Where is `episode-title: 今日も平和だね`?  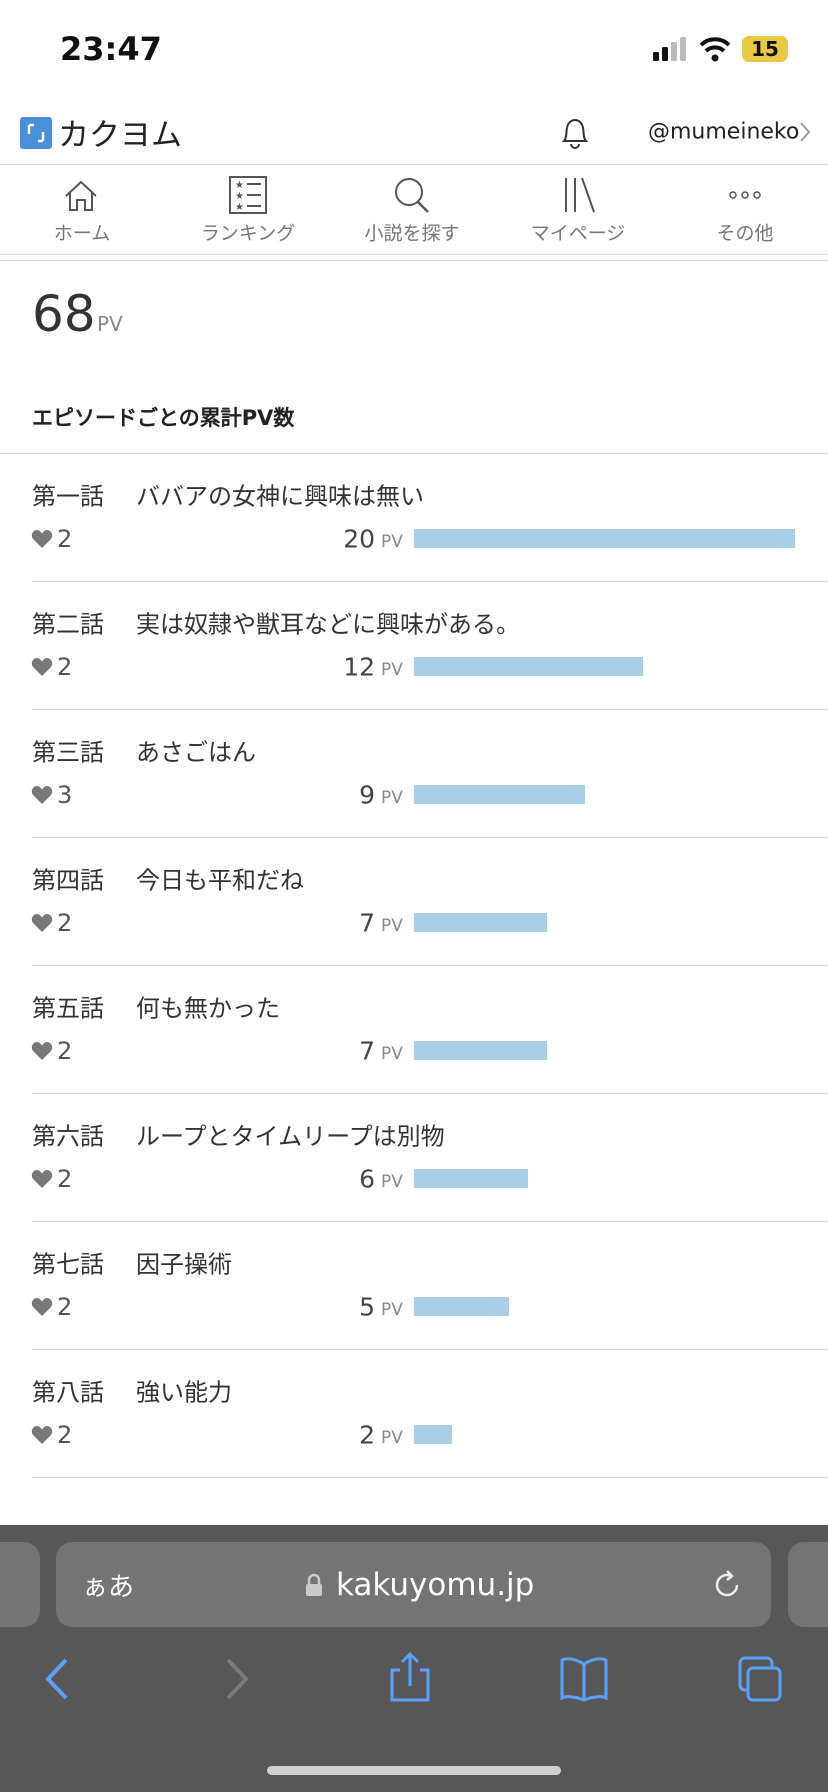 episode-title: 今日も平和だね is located at coordinates (220, 880).